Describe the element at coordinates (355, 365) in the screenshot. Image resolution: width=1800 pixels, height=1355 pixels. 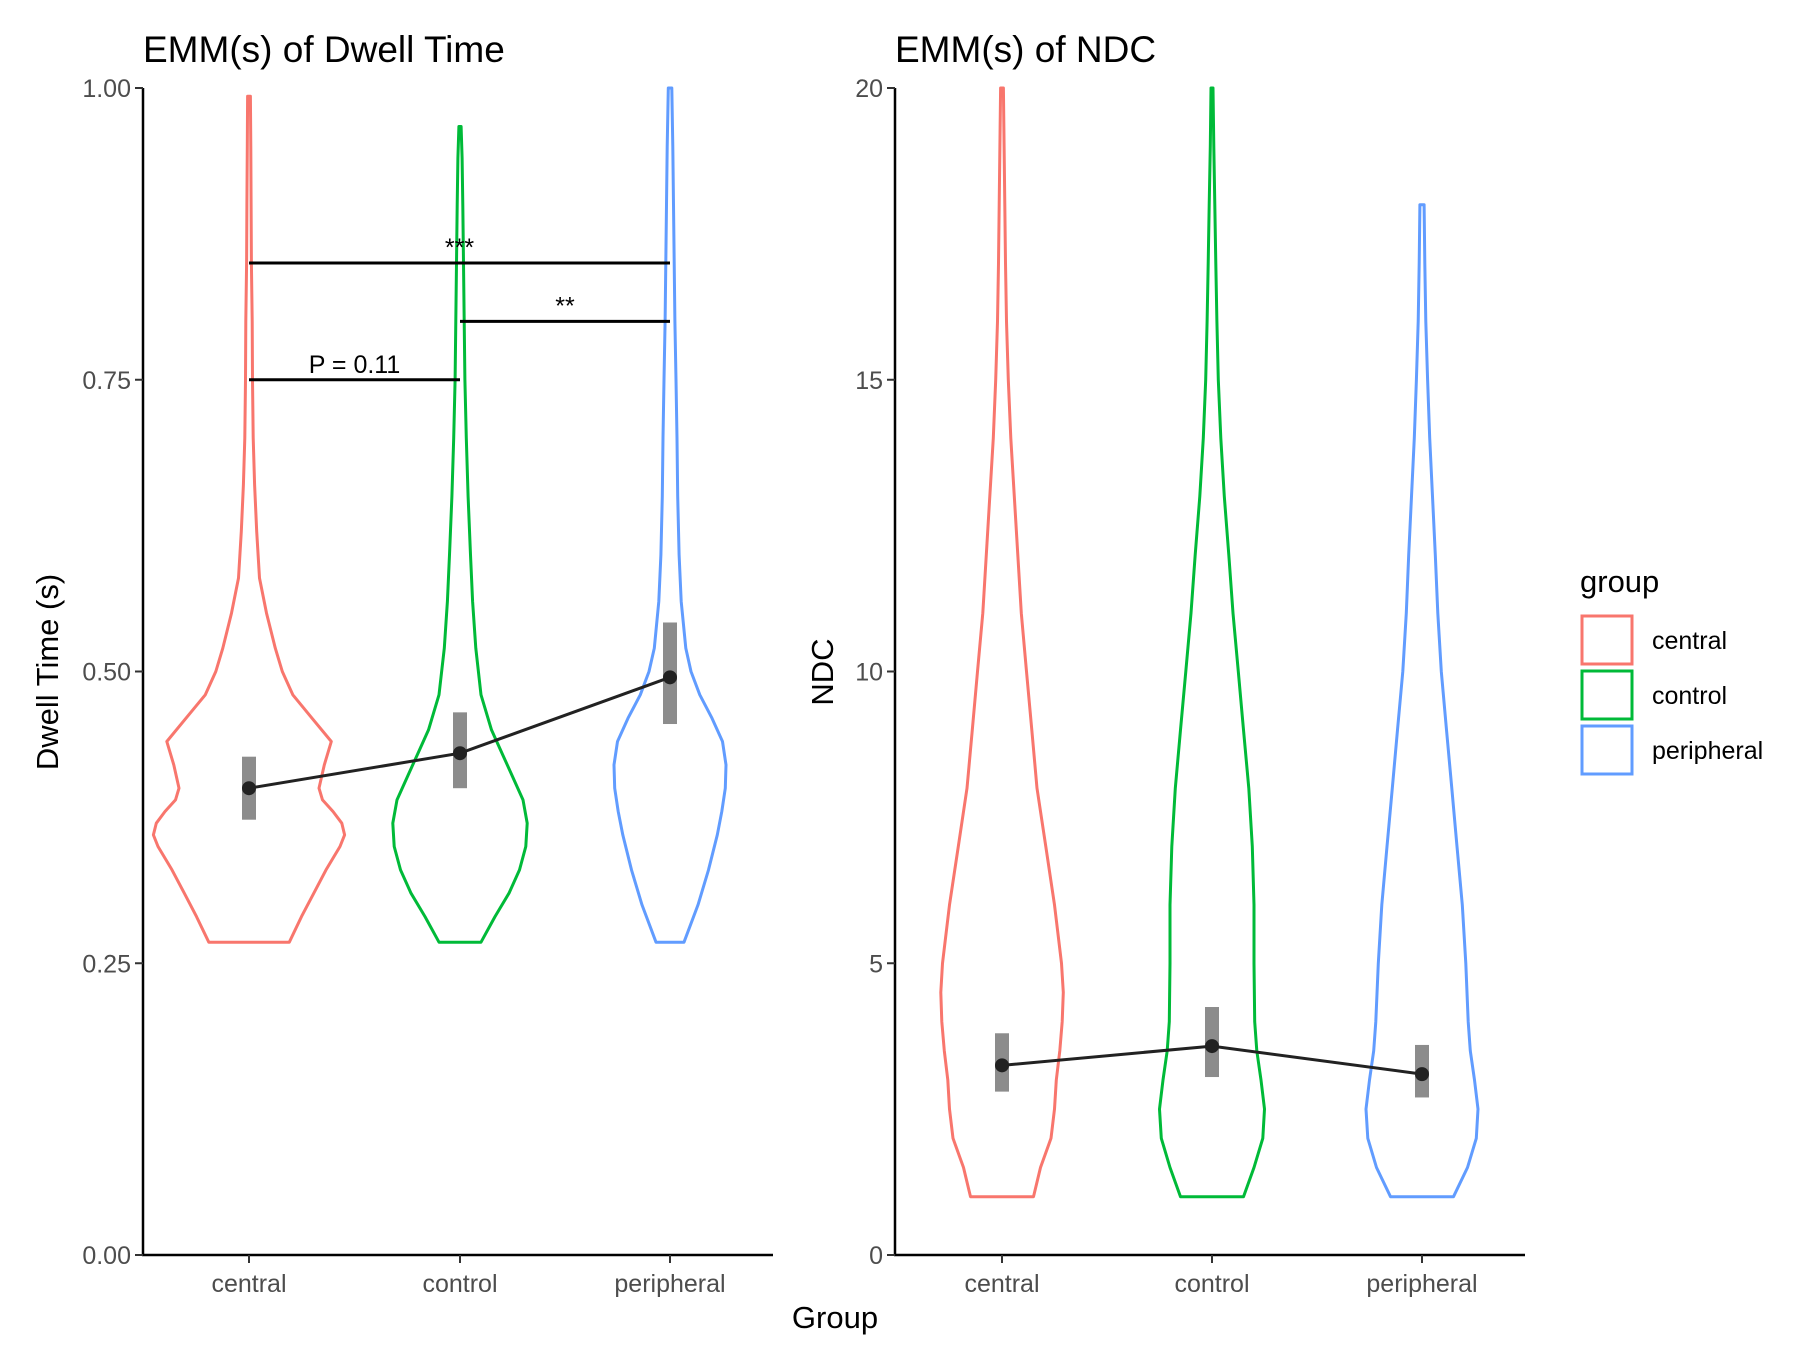
I see `significance-label: P = 0.11` at that location.